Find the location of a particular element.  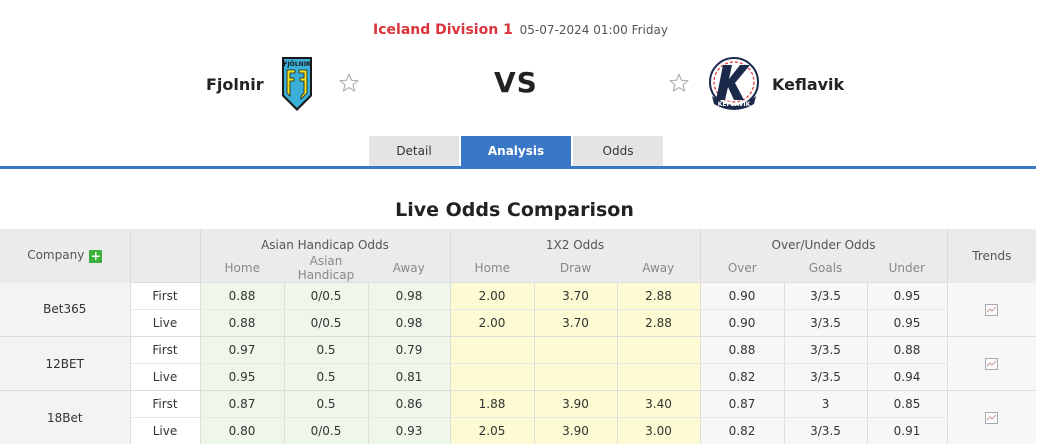

vs-label: VS is located at coordinates (516, 82).